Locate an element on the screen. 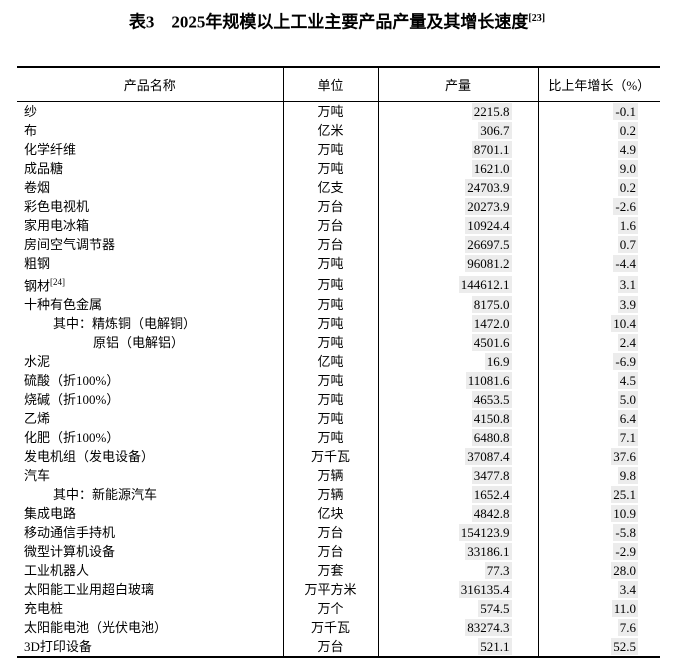 Image resolution: width=674 pixels, height=662 pixels. header-row: 产品名称 单位 产量 比上年增长（%） is located at coordinates (338, 84).